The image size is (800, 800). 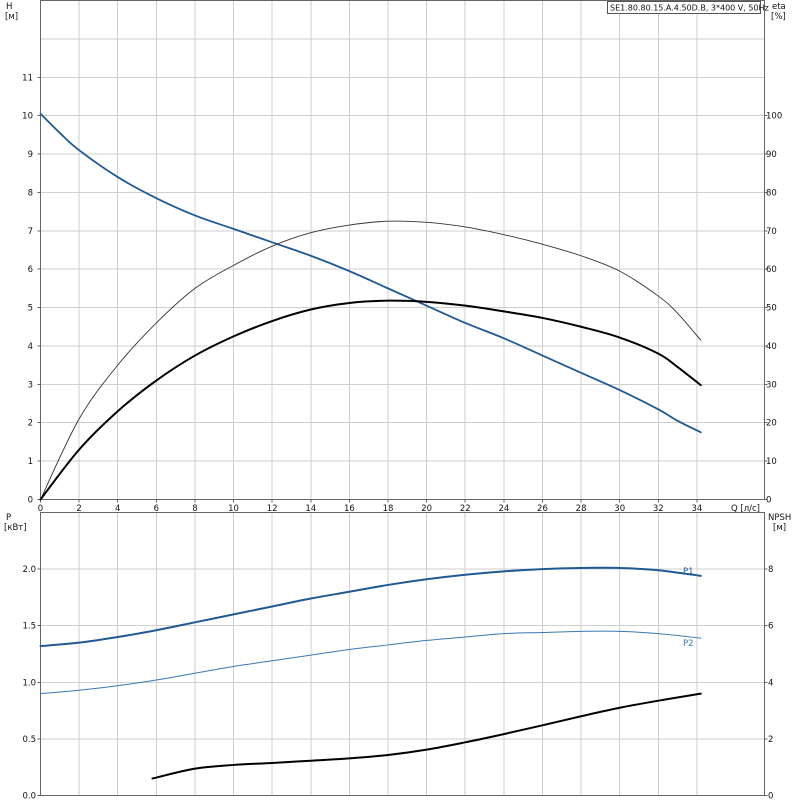 I want to click on y2-tick-label: 50, so click(x=771, y=309).